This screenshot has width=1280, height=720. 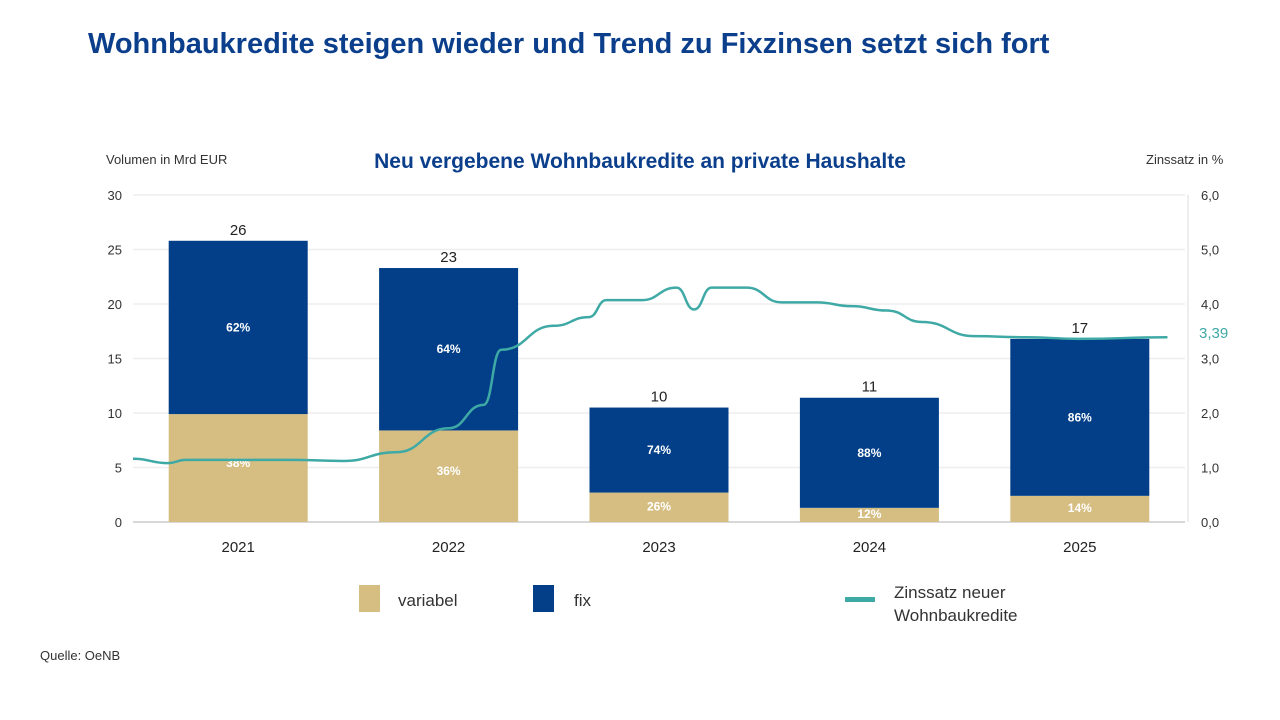 What do you see at coordinates (115, 195) in the screenshot?
I see `y-tick-label: 30` at bounding box center [115, 195].